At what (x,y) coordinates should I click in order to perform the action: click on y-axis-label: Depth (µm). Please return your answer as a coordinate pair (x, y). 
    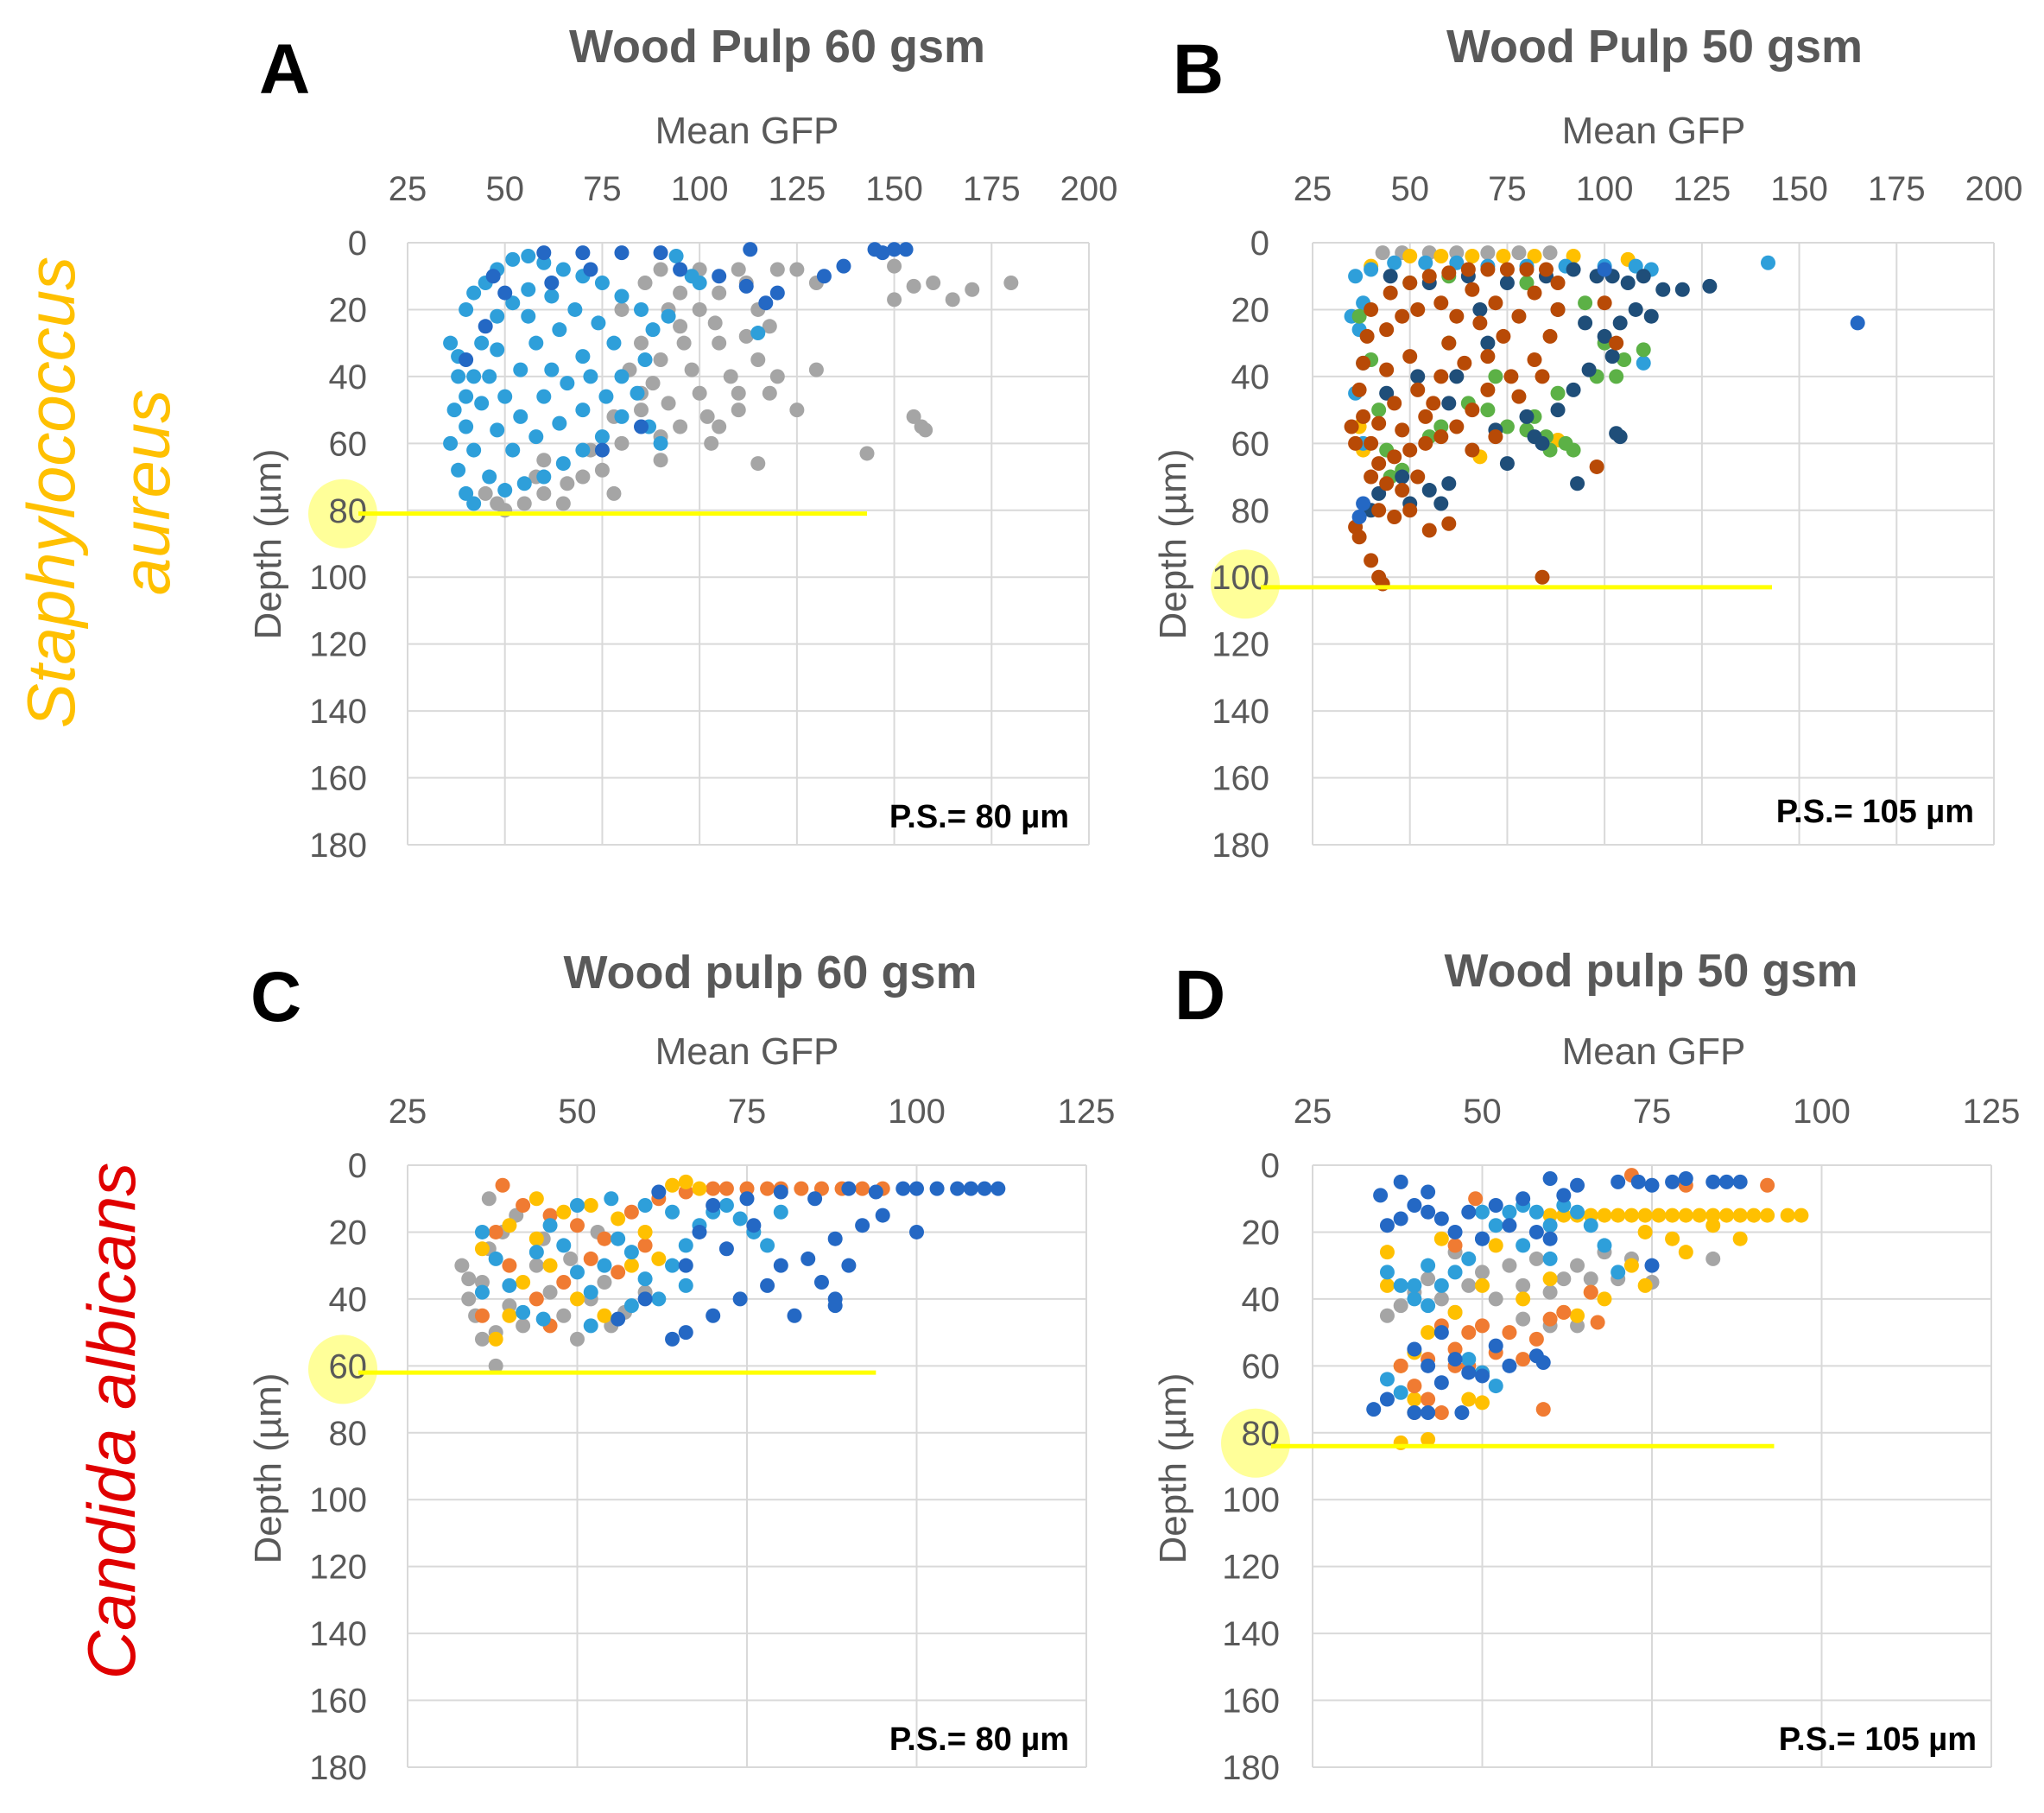
    Looking at the image, I should click on (268, 1468).